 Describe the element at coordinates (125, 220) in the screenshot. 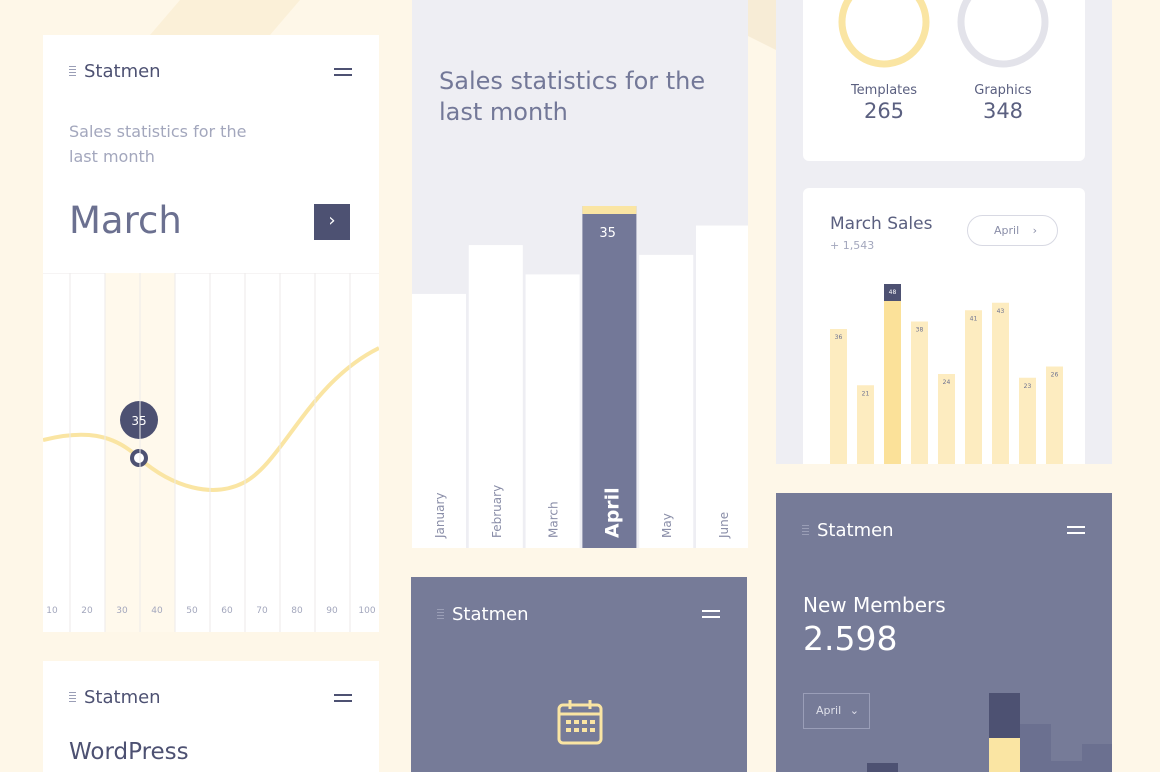

I see `month: March` at that location.